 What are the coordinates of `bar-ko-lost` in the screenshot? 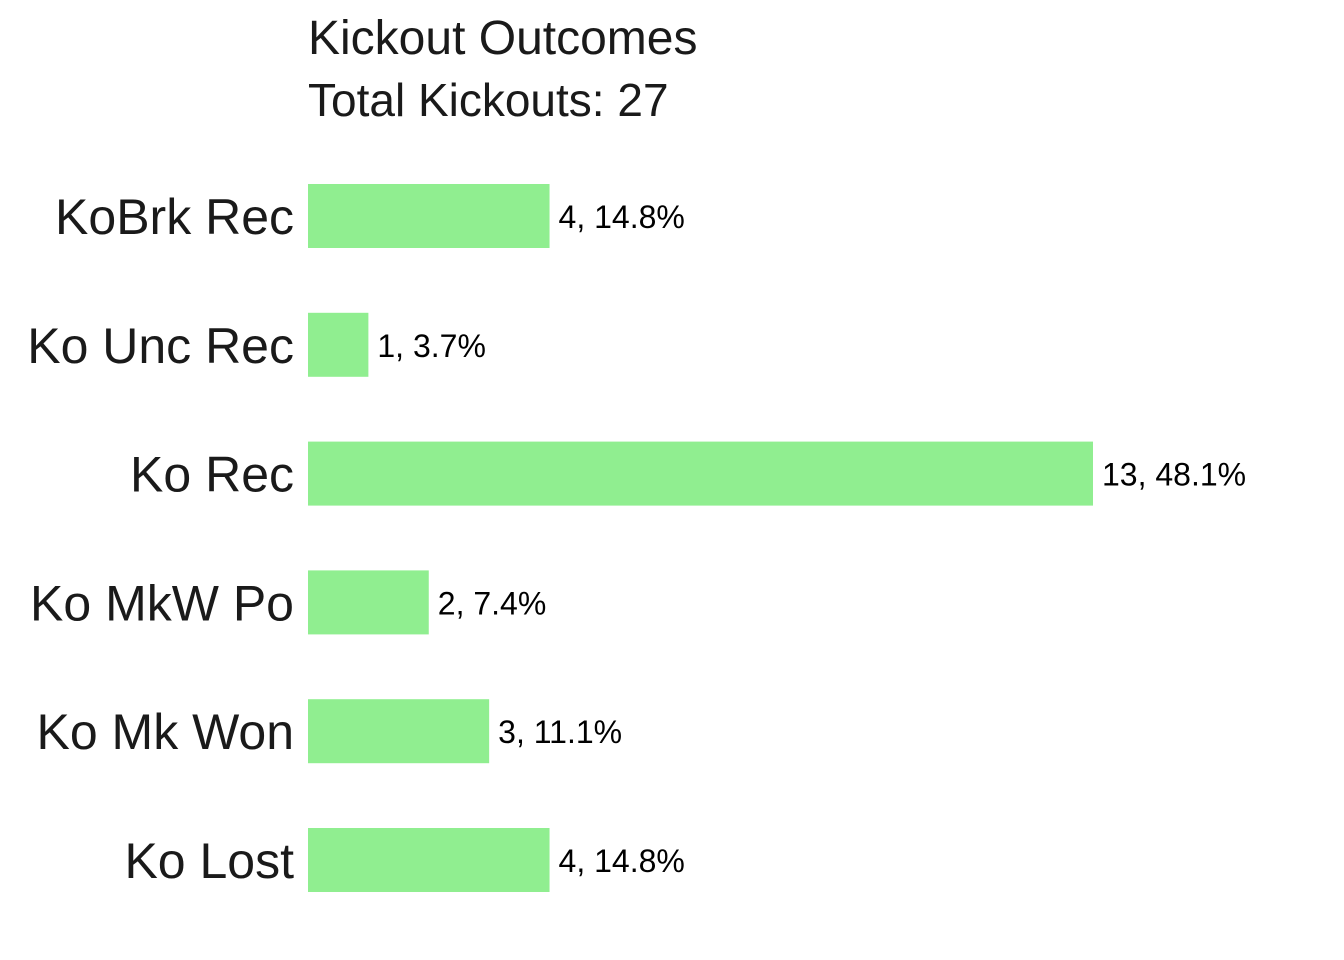 It's located at (429, 860).